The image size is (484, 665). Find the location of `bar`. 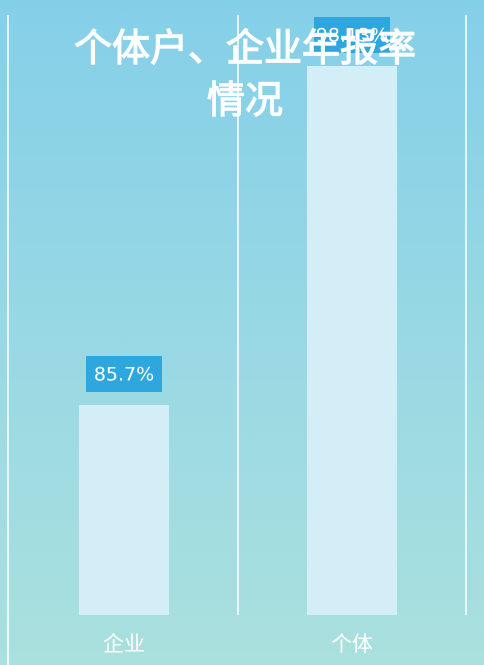

bar is located at coordinates (124, 510).